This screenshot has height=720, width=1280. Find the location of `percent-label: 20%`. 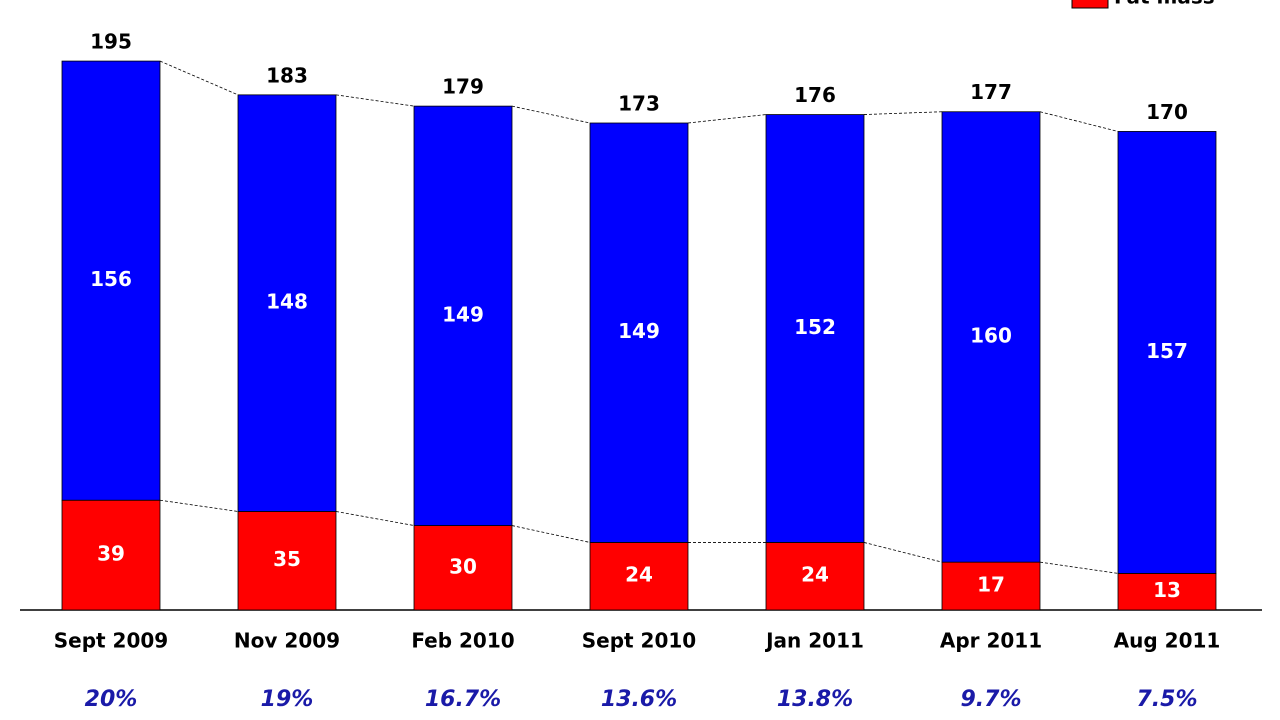

percent-label: 20% is located at coordinates (111, 699).